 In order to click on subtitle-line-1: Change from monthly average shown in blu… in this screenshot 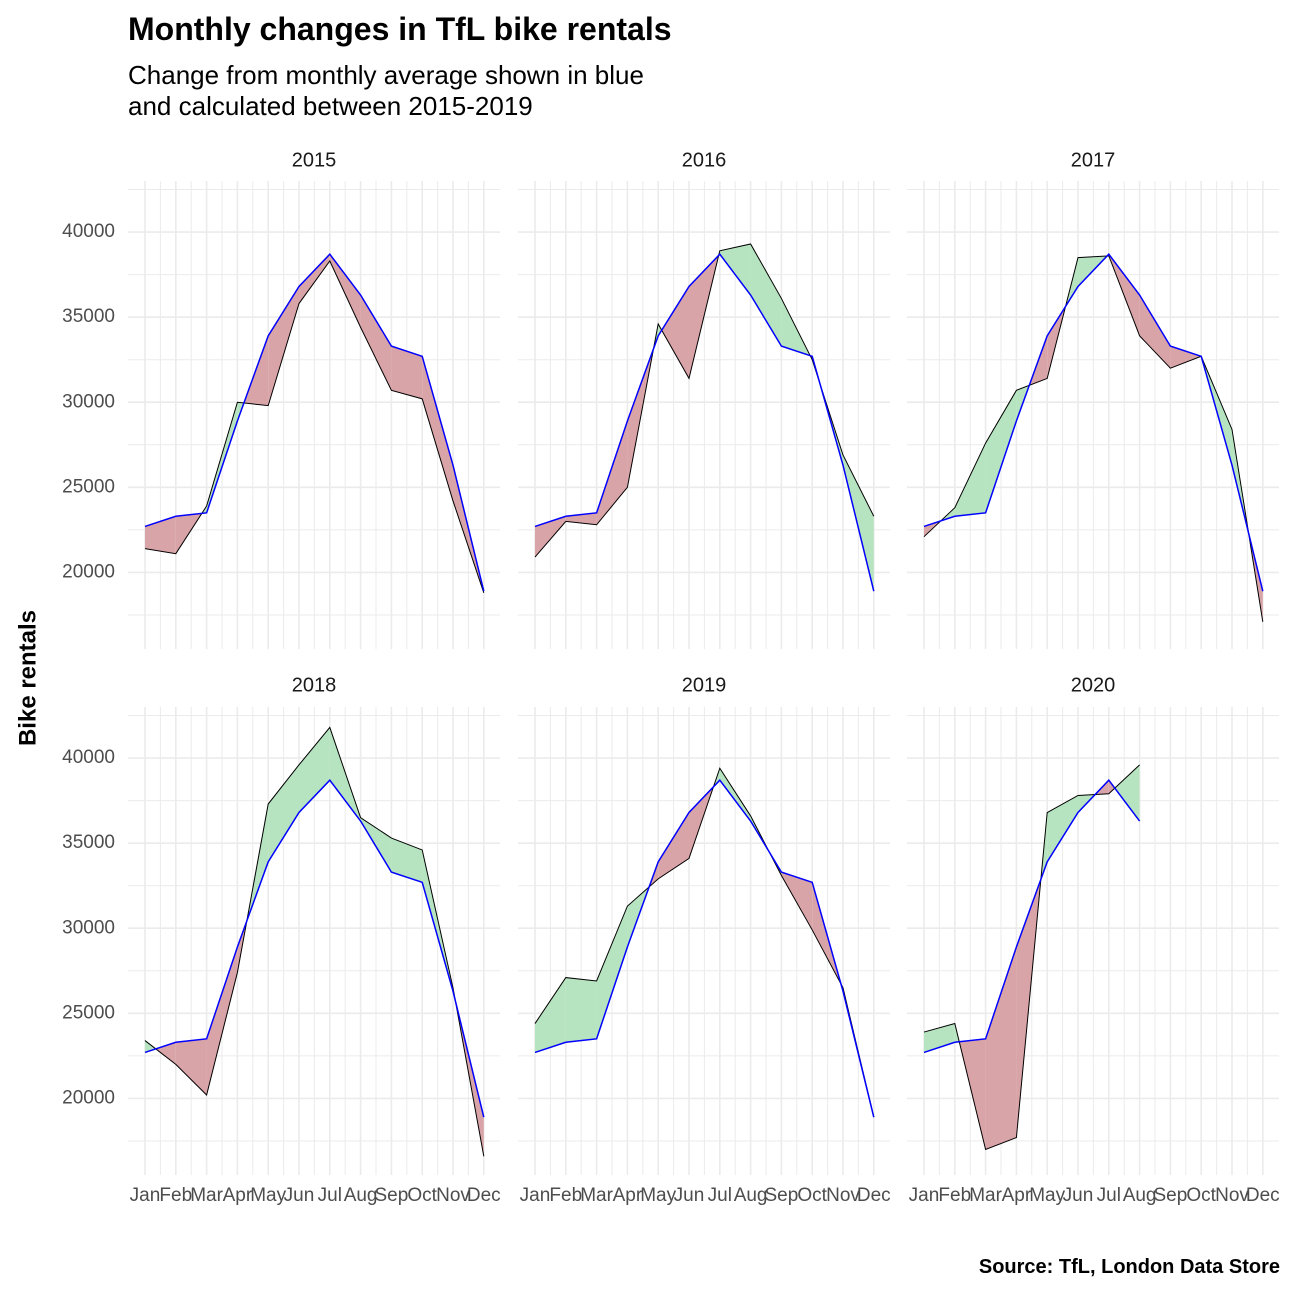, I will do `click(386, 75)`.